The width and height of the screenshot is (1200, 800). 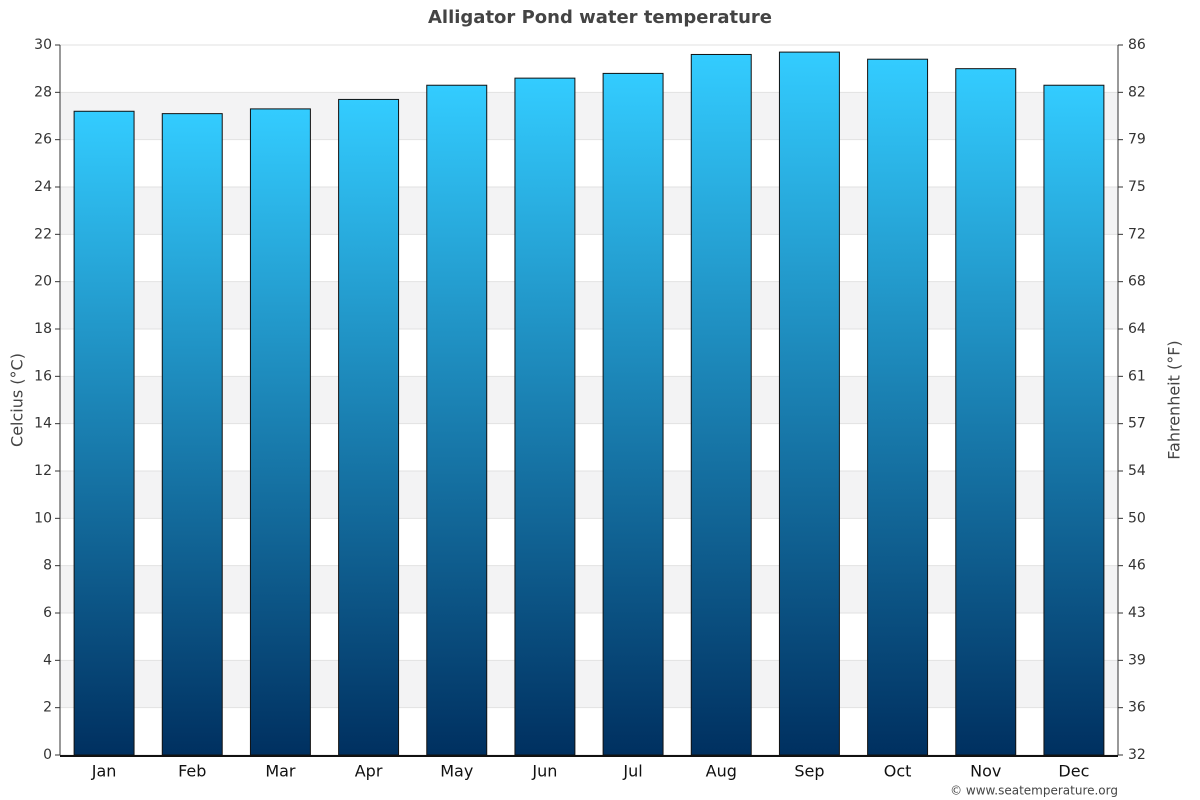 I want to click on y2-tick-label: 82, so click(x=1137, y=92).